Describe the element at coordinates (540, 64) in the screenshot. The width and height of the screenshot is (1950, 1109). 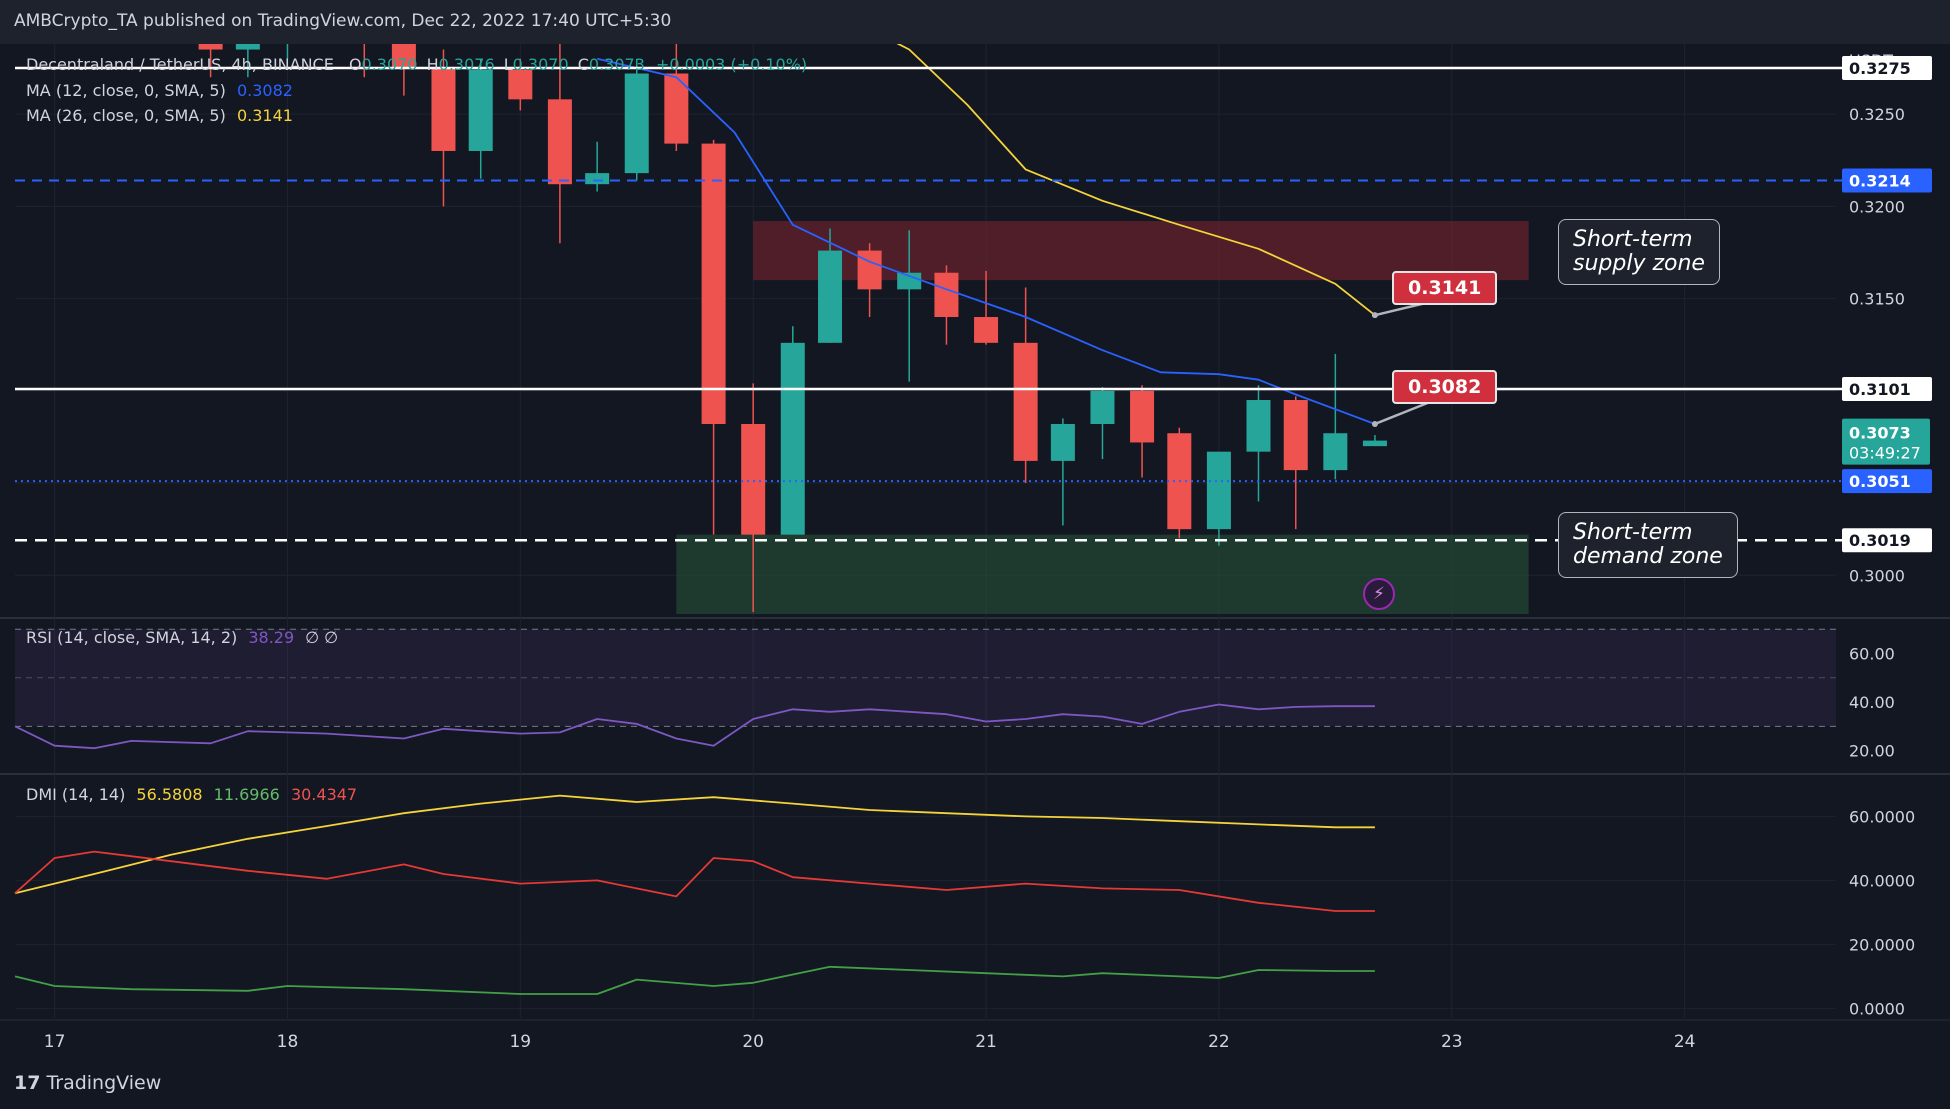
I see `low-value: 0.3070` at that location.